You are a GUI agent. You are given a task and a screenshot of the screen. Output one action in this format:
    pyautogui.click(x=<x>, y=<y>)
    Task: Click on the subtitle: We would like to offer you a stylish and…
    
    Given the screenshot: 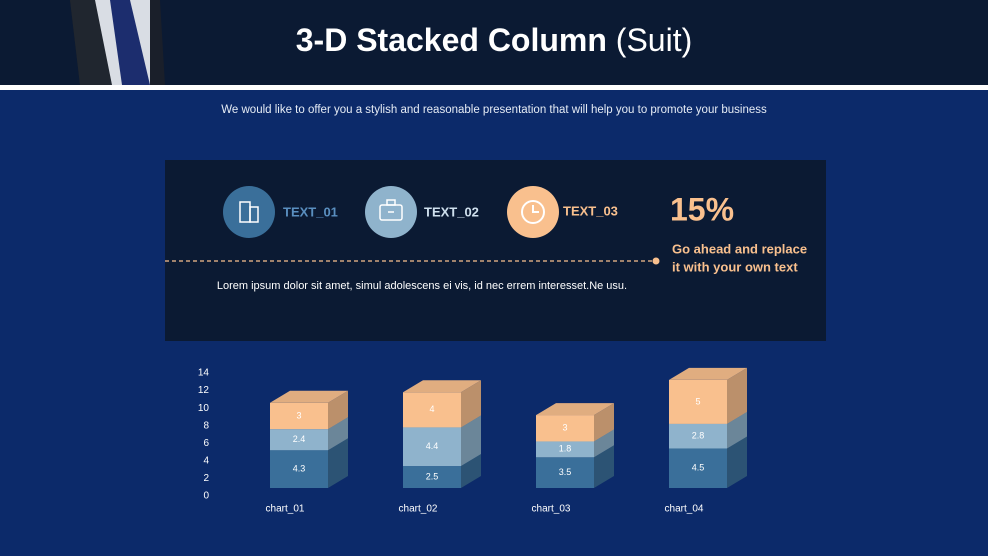 What is the action you would take?
    pyautogui.click(x=494, y=110)
    